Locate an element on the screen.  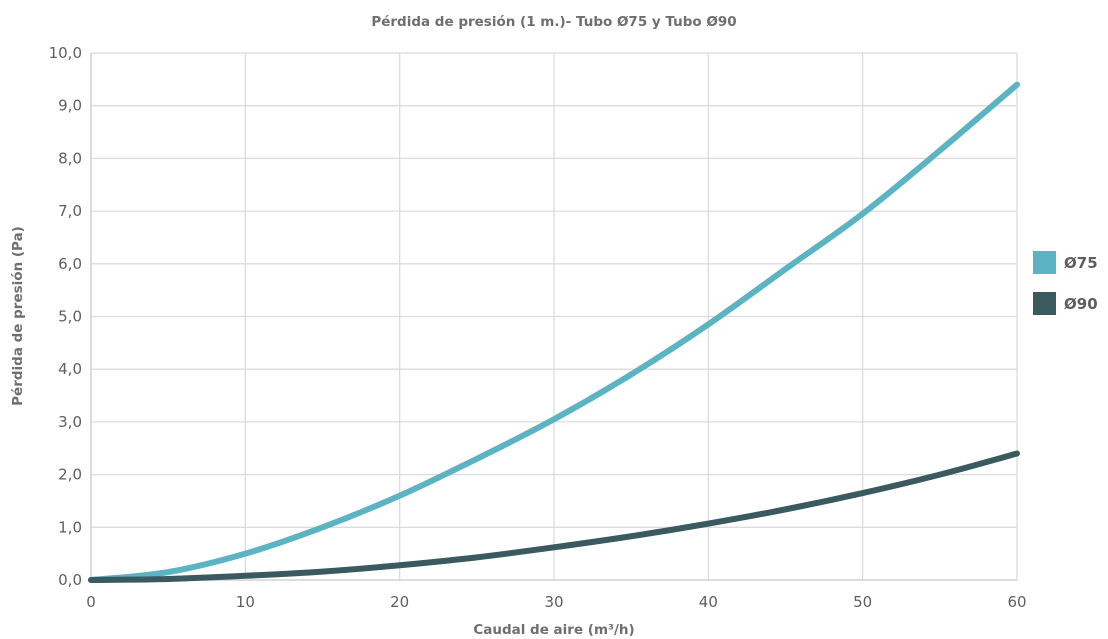
y-tick-label: 3,0 is located at coordinates (70, 422).